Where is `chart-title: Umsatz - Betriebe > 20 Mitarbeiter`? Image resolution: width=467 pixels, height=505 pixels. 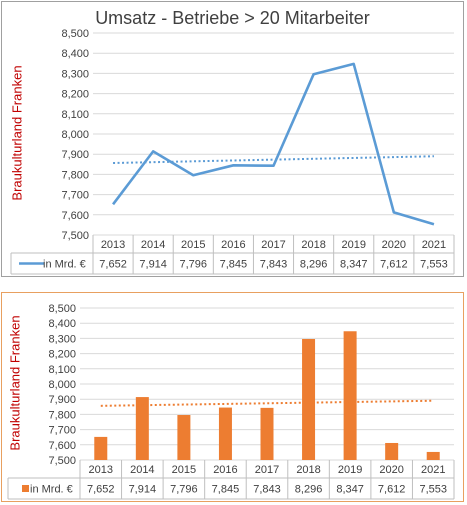 chart-title: Umsatz - Betriebe > 20 Mitarbeiter is located at coordinates (232, 18).